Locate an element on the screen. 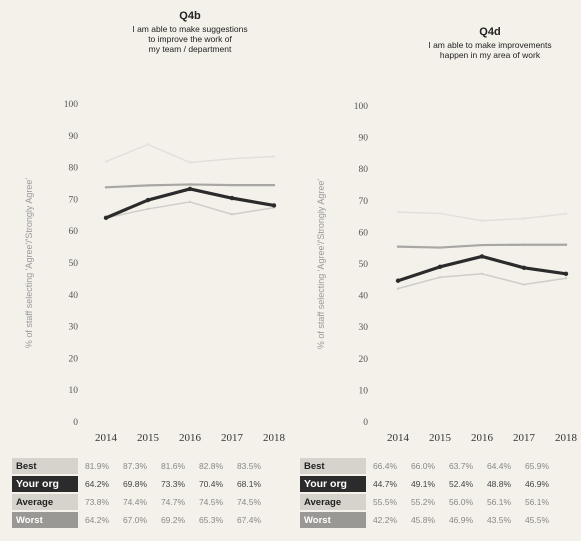 This screenshot has height=541, width=581. series-line-worst is located at coordinates (482, 281).